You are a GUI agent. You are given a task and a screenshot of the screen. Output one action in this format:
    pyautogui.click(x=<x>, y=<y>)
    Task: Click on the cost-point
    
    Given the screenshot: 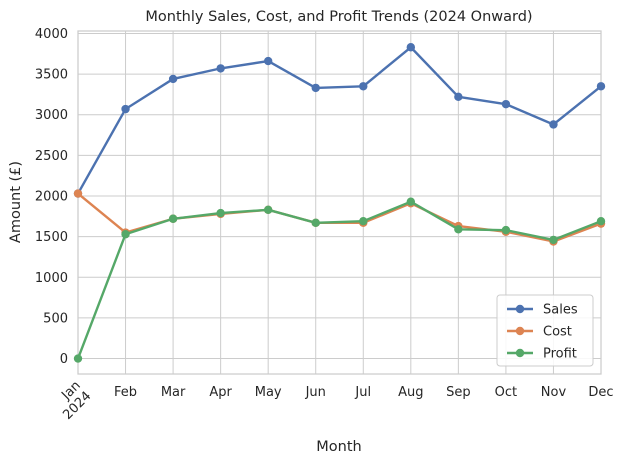 What is the action you would take?
    pyautogui.click(x=78, y=193)
    